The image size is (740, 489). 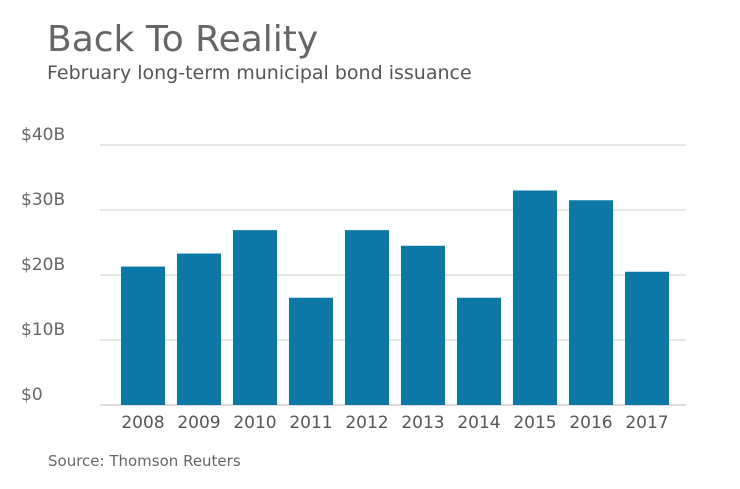 I want to click on source-note: Source: Thomson Reuters, so click(x=144, y=461).